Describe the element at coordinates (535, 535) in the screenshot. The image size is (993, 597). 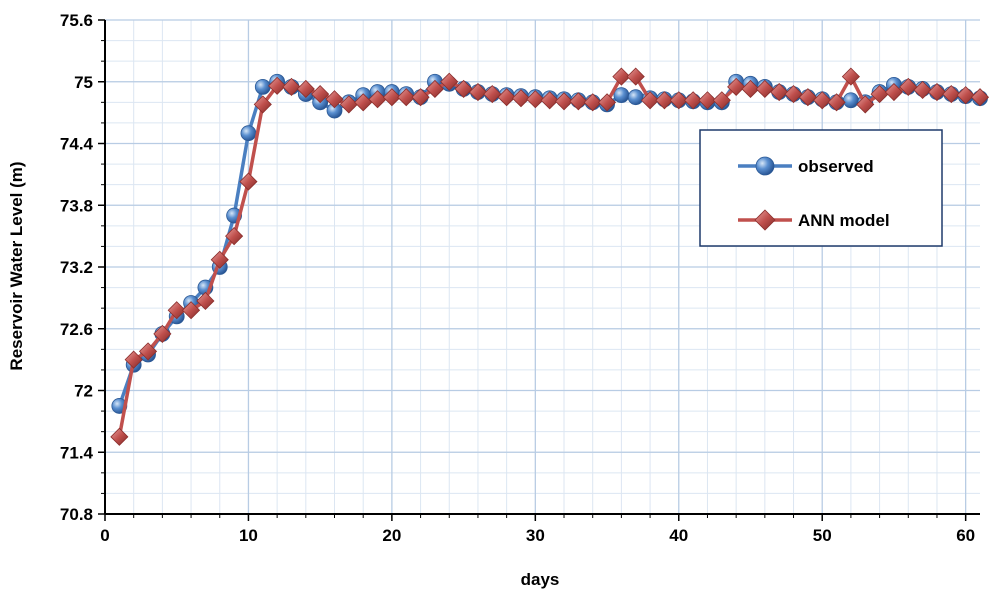
I see `x-tick-label: 30` at that location.